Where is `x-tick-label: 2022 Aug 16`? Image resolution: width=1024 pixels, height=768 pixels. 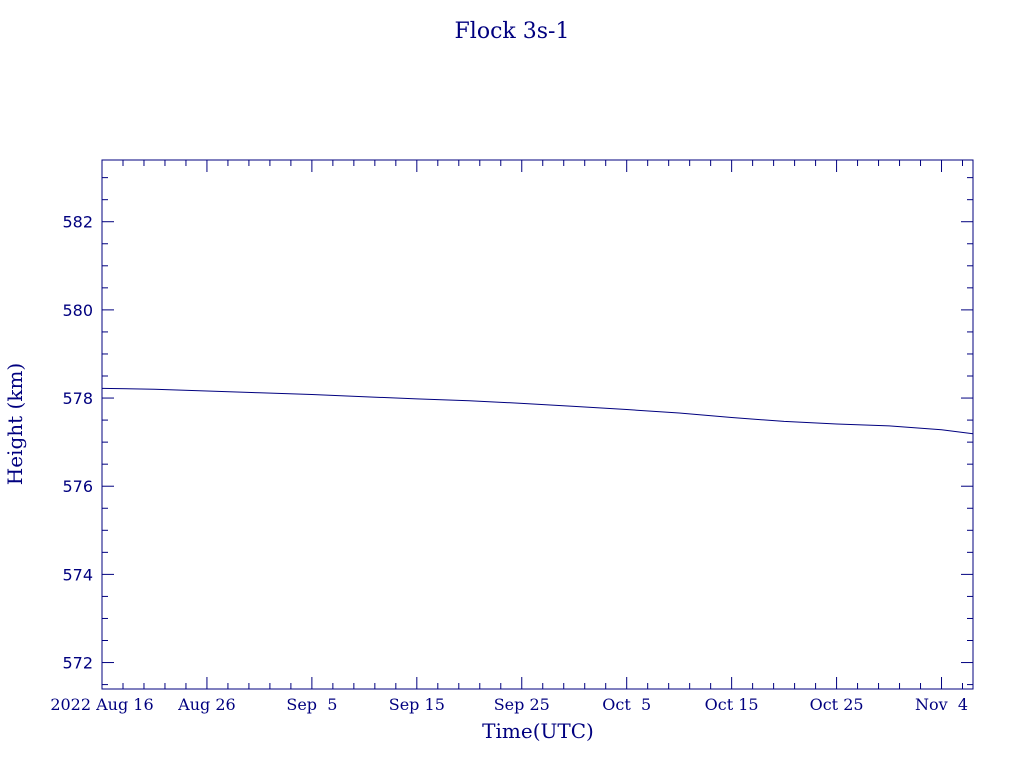 x-tick-label: 2022 Aug 16 is located at coordinates (101, 704).